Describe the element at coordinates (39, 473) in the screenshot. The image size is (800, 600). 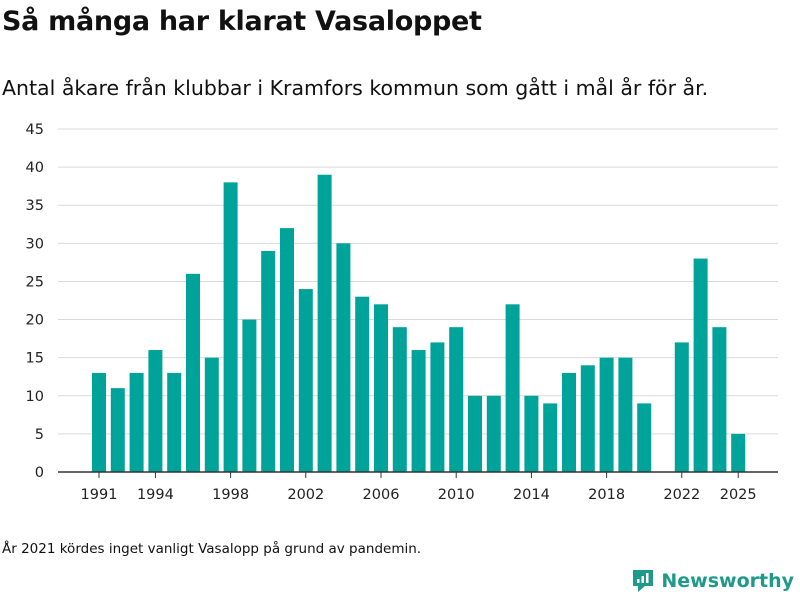
I see `y-tick-label: 0` at that location.